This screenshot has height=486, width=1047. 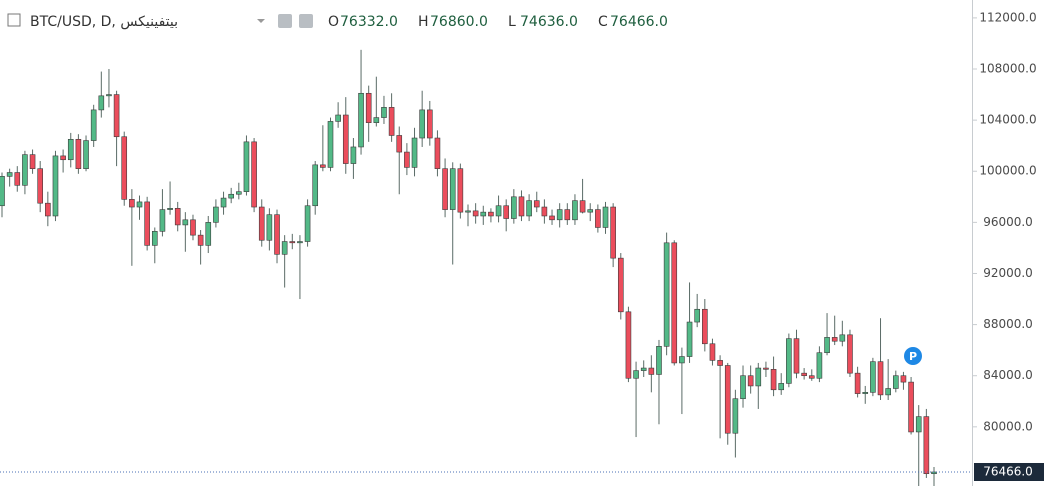 What do you see at coordinates (1009, 471) in the screenshot?
I see `last-price-box` at bounding box center [1009, 471].